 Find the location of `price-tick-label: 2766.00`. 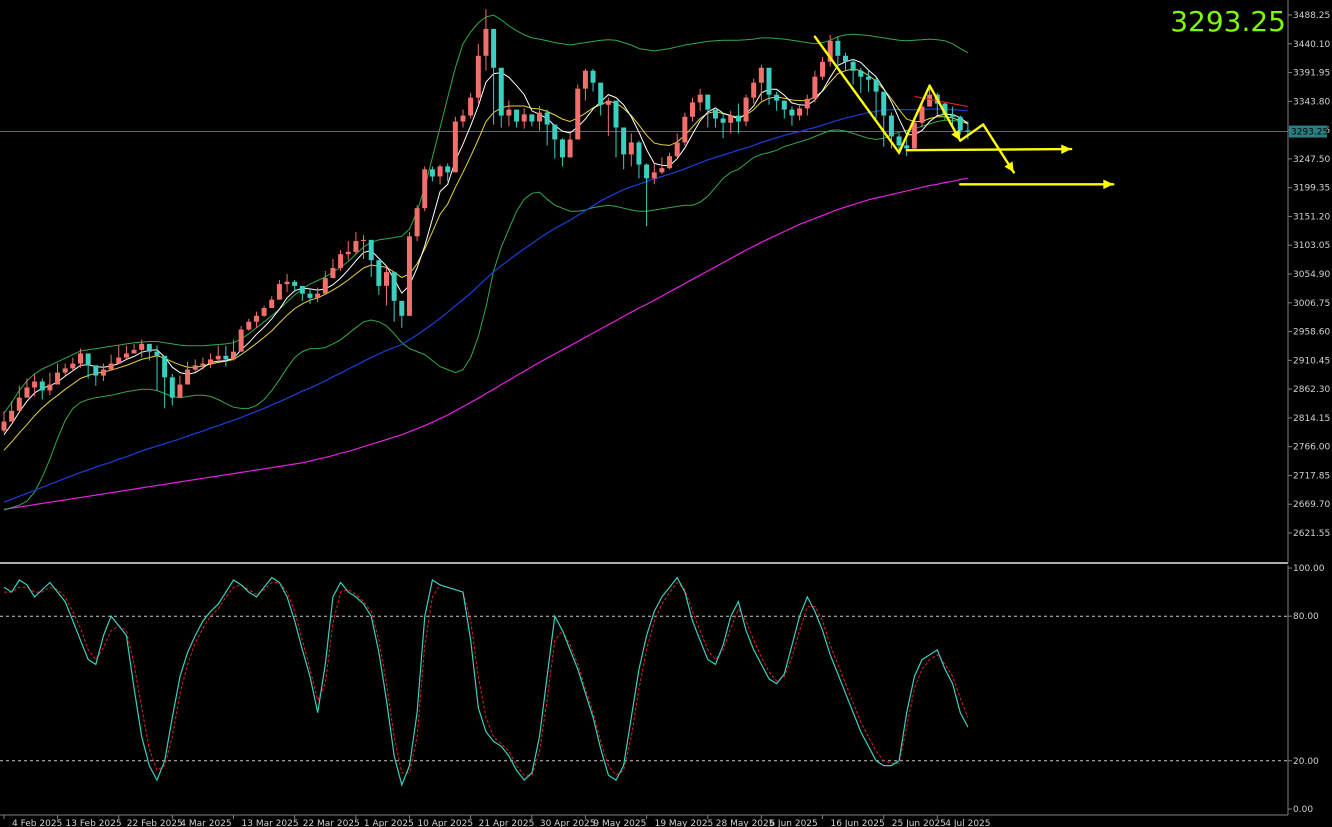

price-tick-label: 2766.00 is located at coordinates (1311, 448).